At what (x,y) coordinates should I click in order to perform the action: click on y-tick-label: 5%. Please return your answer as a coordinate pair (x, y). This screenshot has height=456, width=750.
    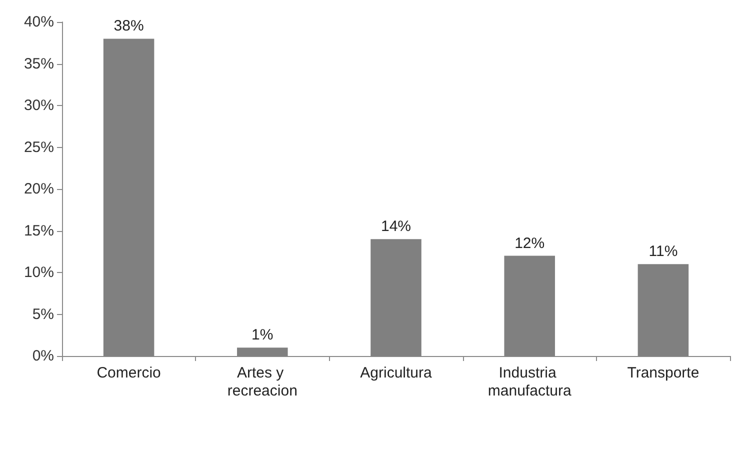
    Looking at the image, I should click on (43, 314).